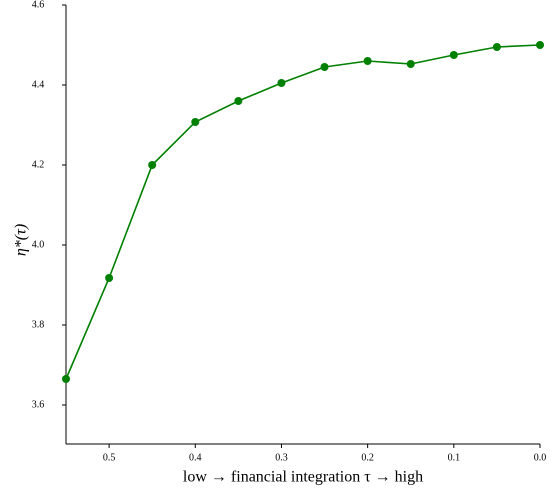  I want to click on x-tick-label: 0.4, so click(195, 457).